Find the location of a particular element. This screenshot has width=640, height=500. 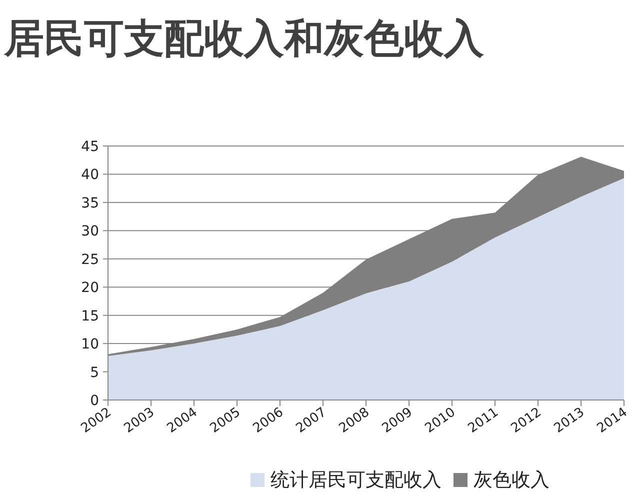

y-tick-label: 40 is located at coordinates (90, 175).